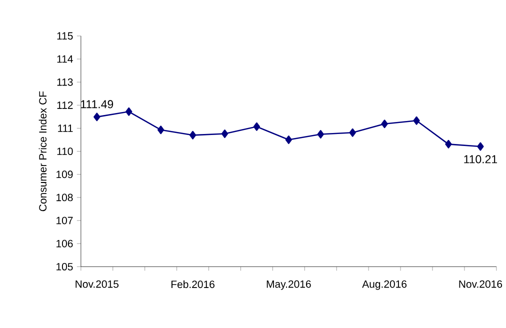  What do you see at coordinates (64, 267) in the screenshot?
I see `y-tick-label: 105` at bounding box center [64, 267].